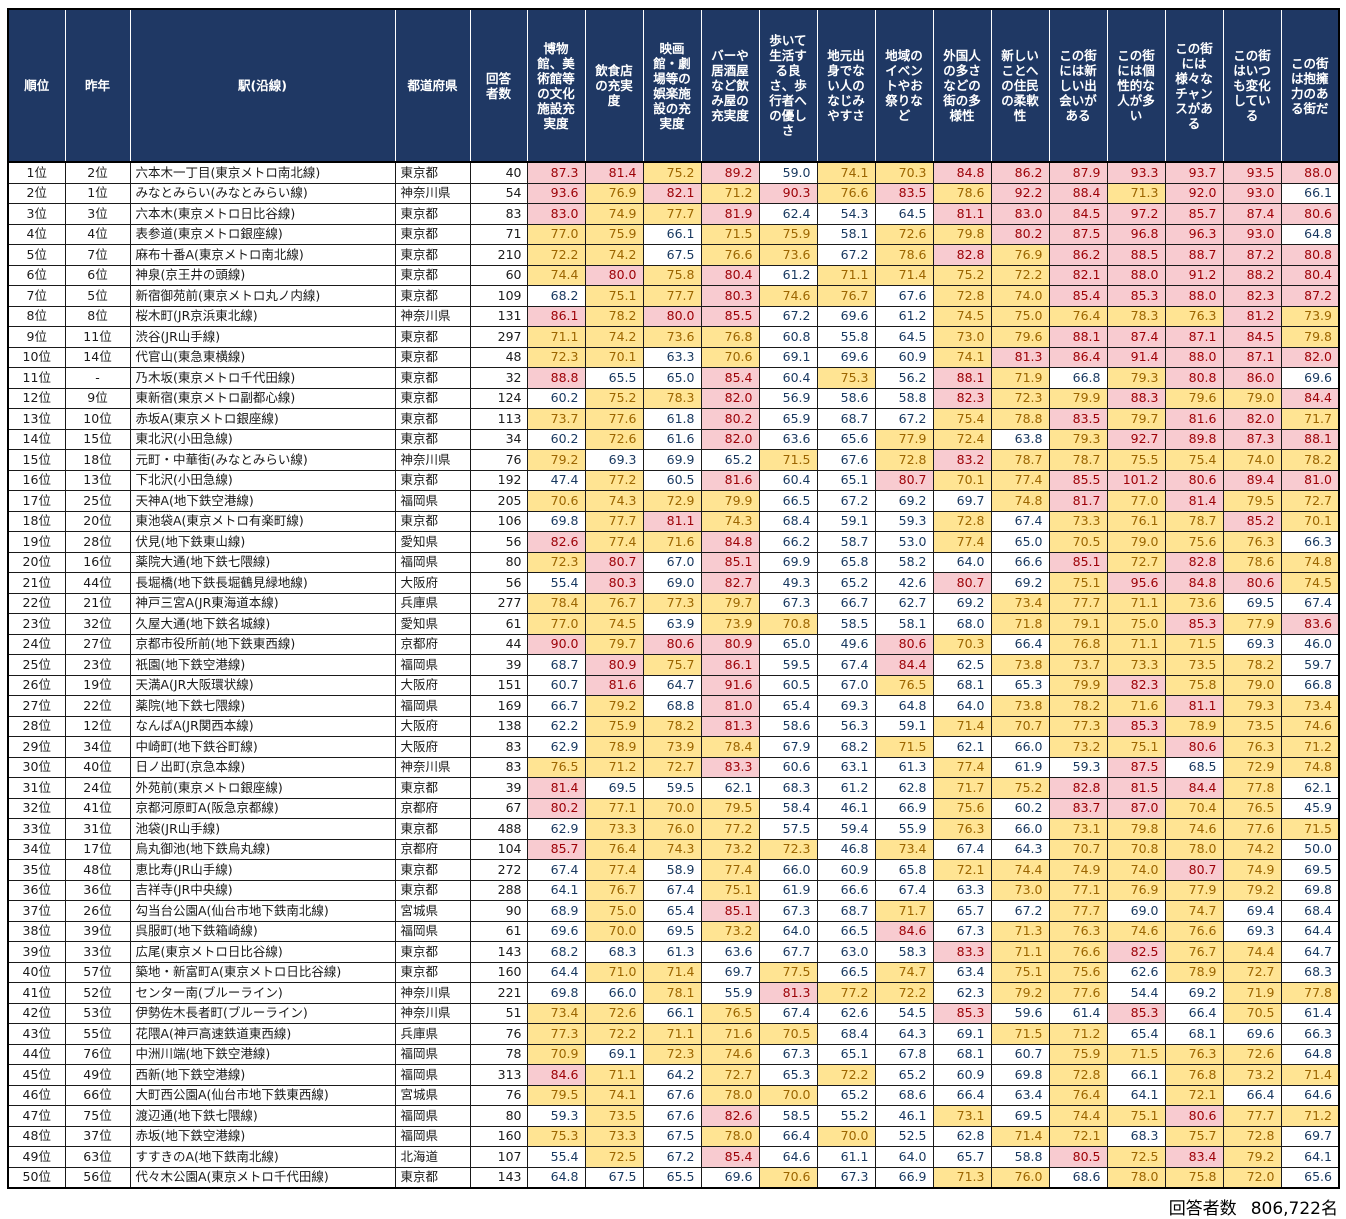  I want to click on score-cell: 87.4, so click(1136, 337).